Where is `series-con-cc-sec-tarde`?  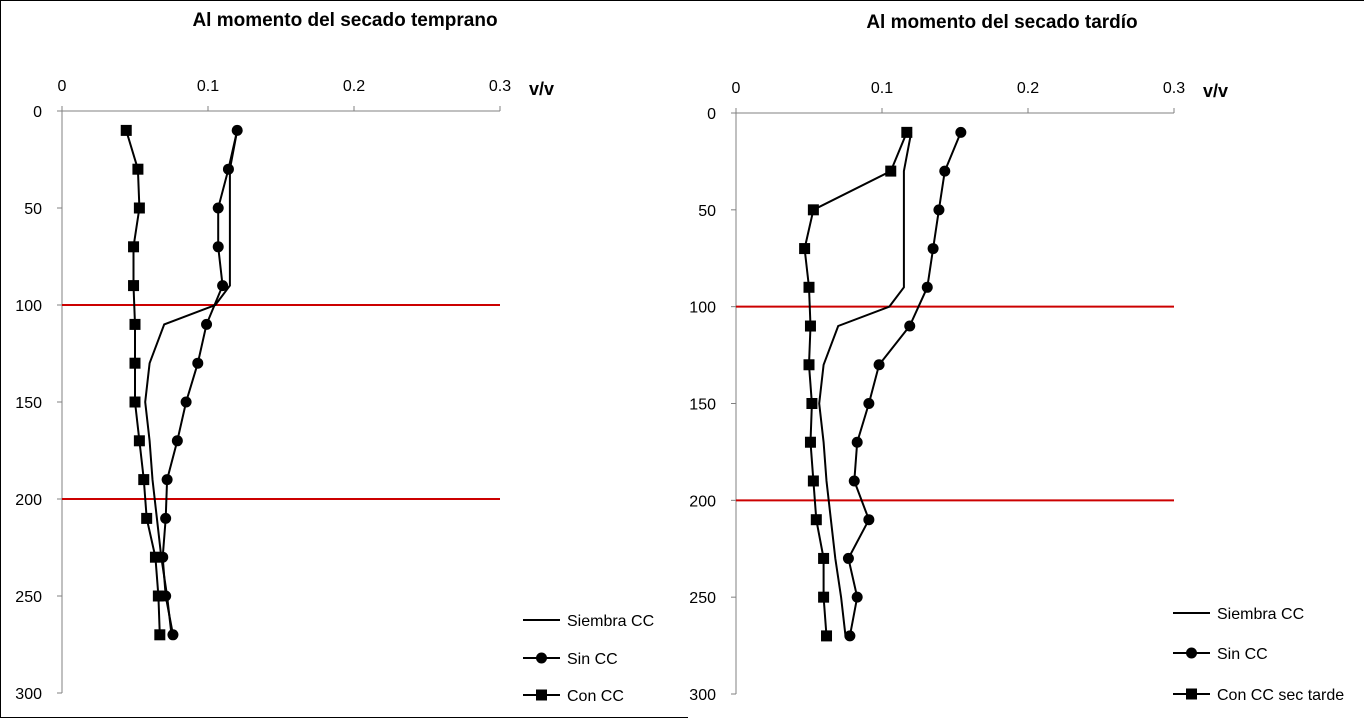
series-con-cc-sec-tarde is located at coordinates (856, 384).